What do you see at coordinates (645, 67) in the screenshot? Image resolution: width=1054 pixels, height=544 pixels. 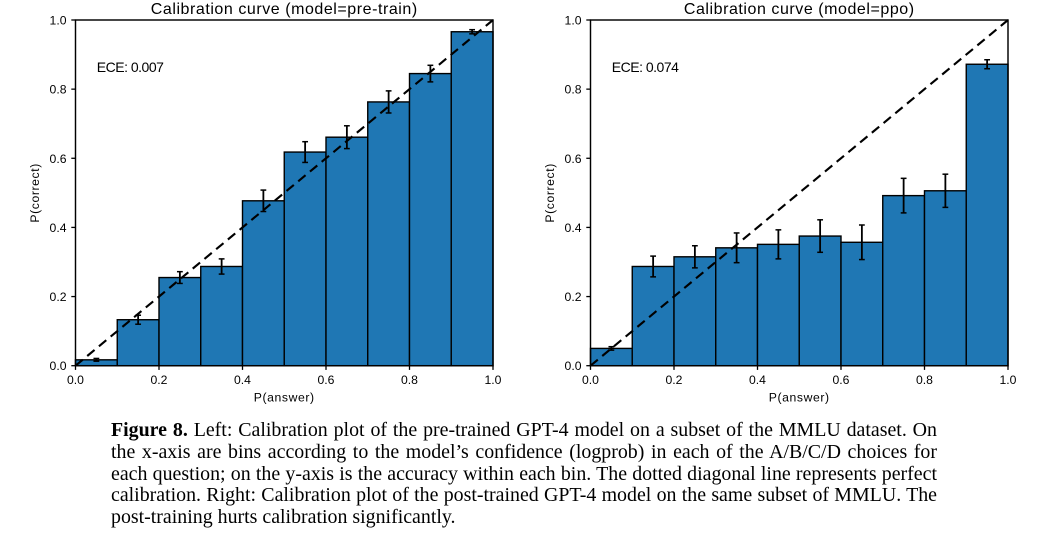 I see `svg-text: ECE: 0.074` at bounding box center [645, 67].